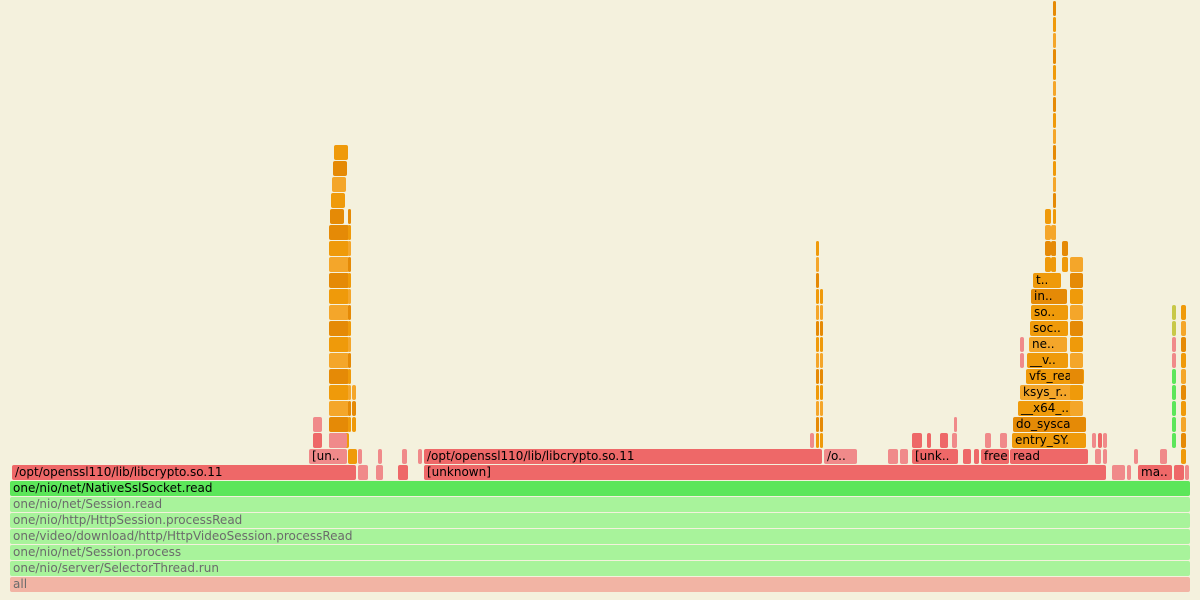 The image size is (1200, 600). What do you see at coordinates (600, 584) in the screenshot?
I see `frame-all: all` at bounding box center [600, 584].